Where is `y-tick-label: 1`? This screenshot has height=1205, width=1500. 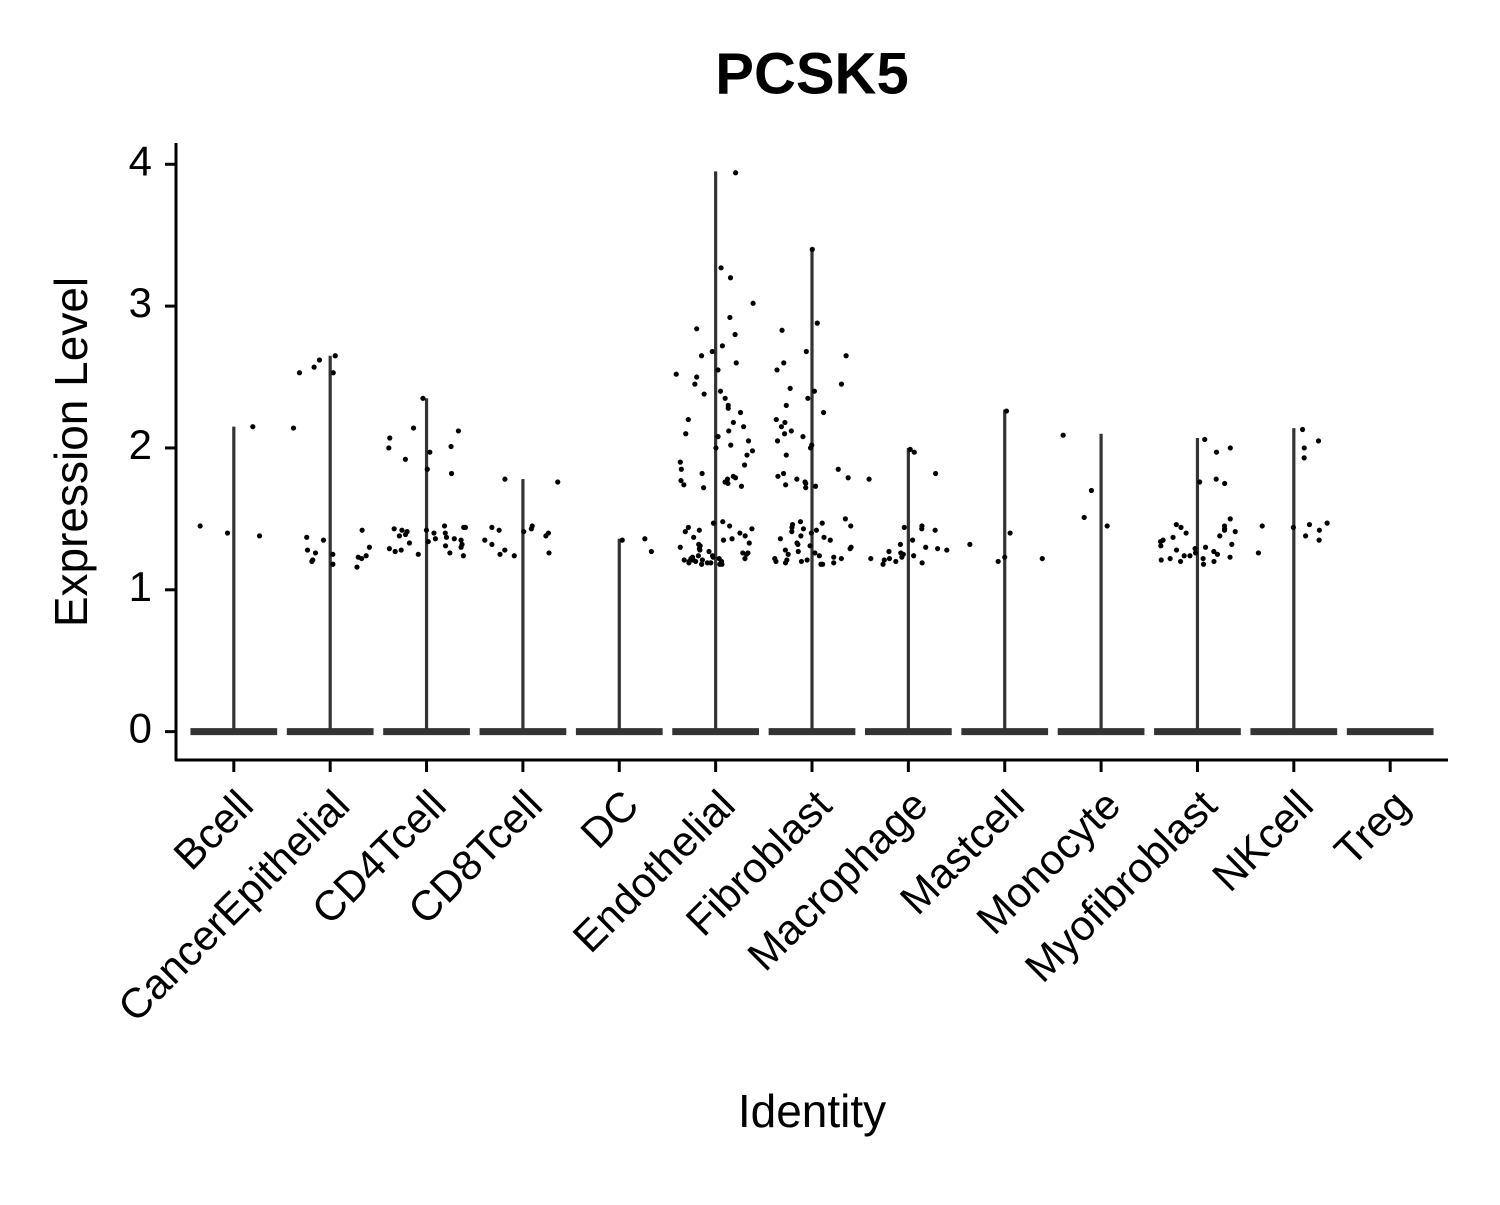
y-tick-label: 1 is located at coordinates (140, 586).